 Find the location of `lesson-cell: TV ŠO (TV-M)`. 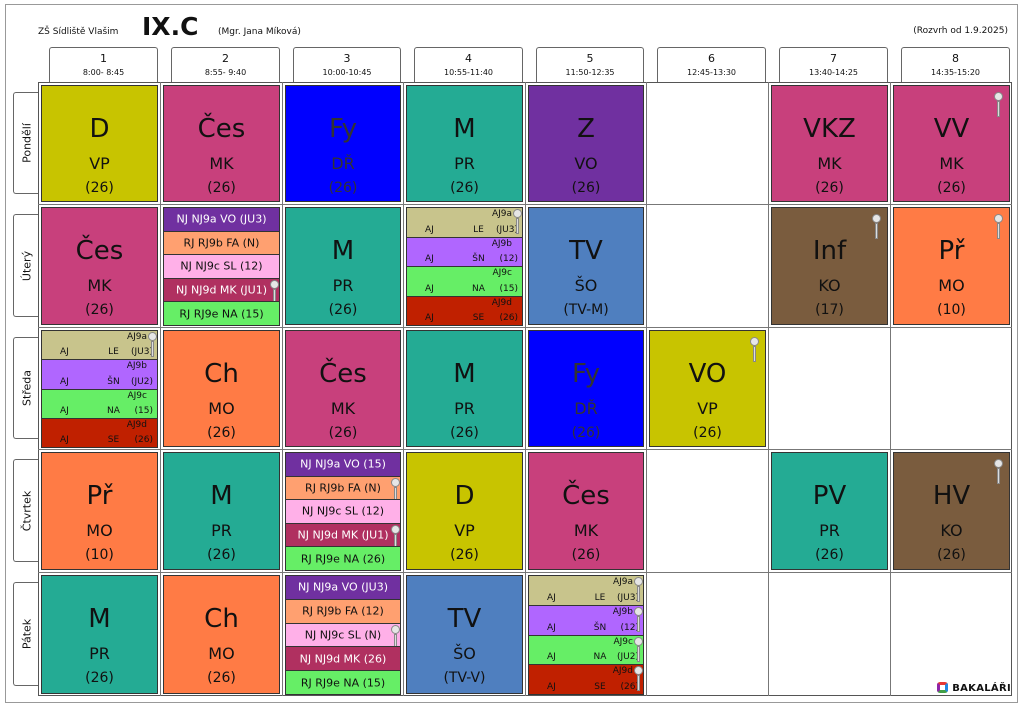

lesson-cell: TV ŠO (TV-M) is located at coordinates (586, 266).